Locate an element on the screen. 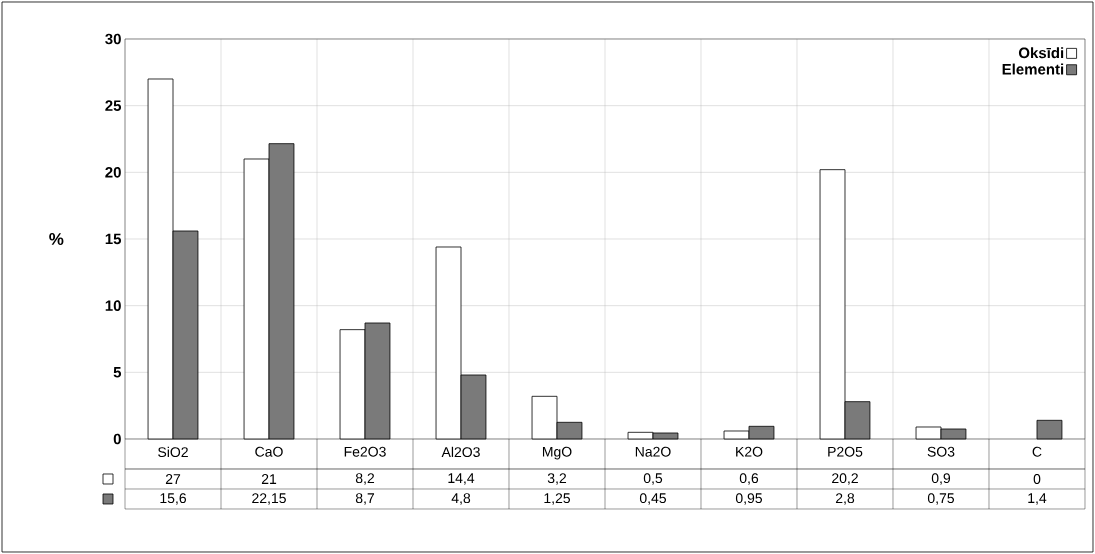 The width and height of the screenshot is (1095, 554). data-label: 2,8 is located at coordinates (845, 499).